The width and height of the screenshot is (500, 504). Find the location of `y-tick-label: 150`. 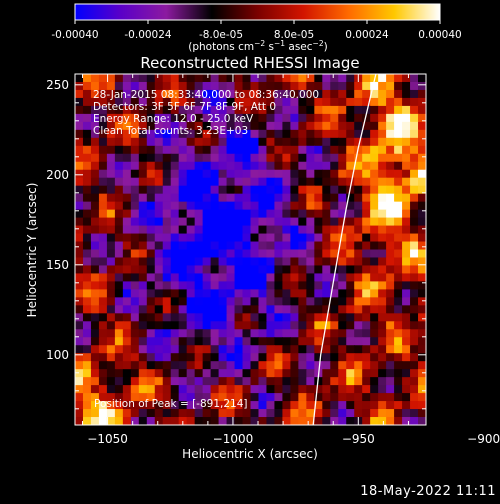

y-tick-label: 150 is located at coordinates (57, 265).